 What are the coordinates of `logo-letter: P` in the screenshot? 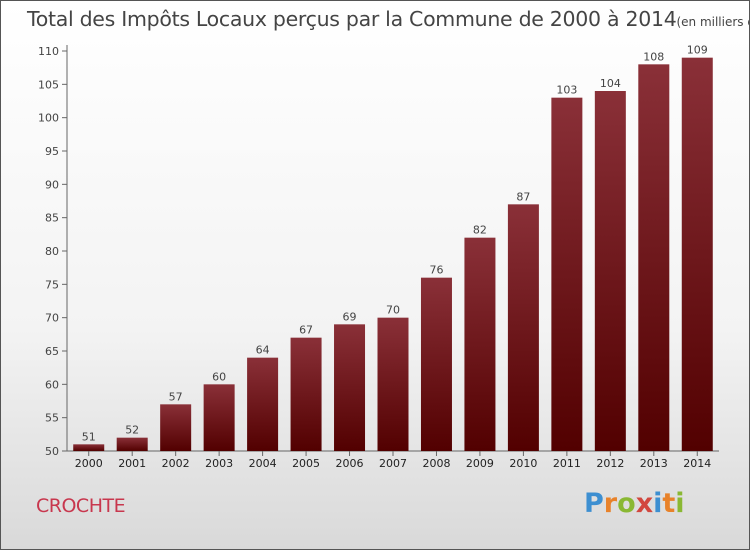 It's located at (594, 503).